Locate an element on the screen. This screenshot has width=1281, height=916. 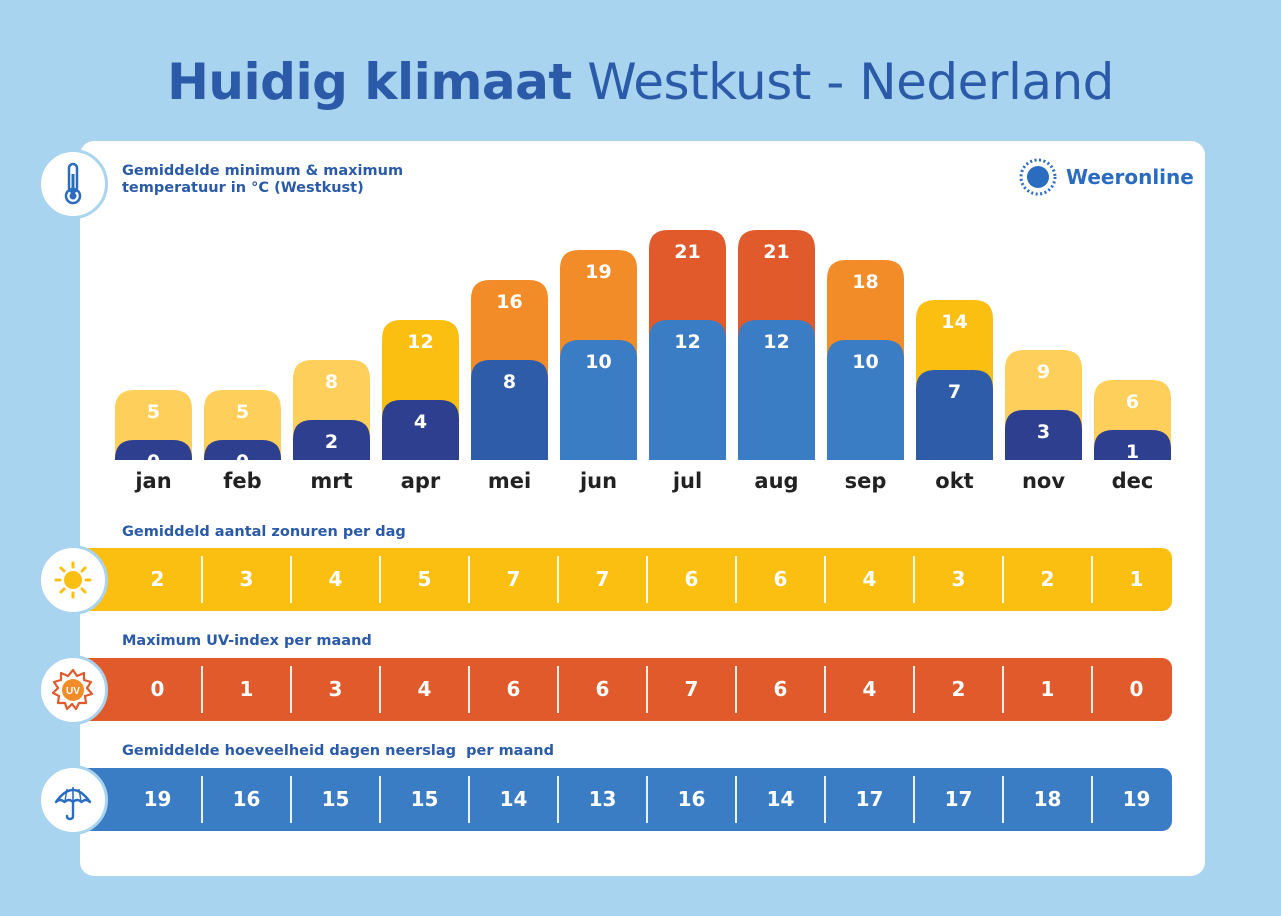
month-label: jun is located at coordinates (598, 481).